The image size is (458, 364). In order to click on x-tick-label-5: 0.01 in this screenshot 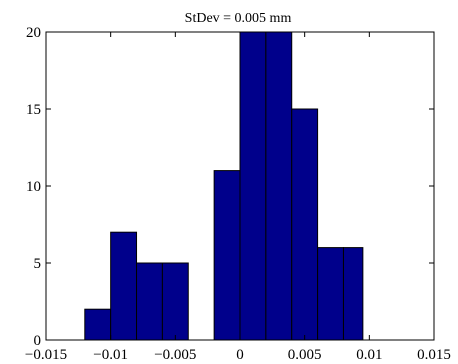, I will do `click(369, 355)`.